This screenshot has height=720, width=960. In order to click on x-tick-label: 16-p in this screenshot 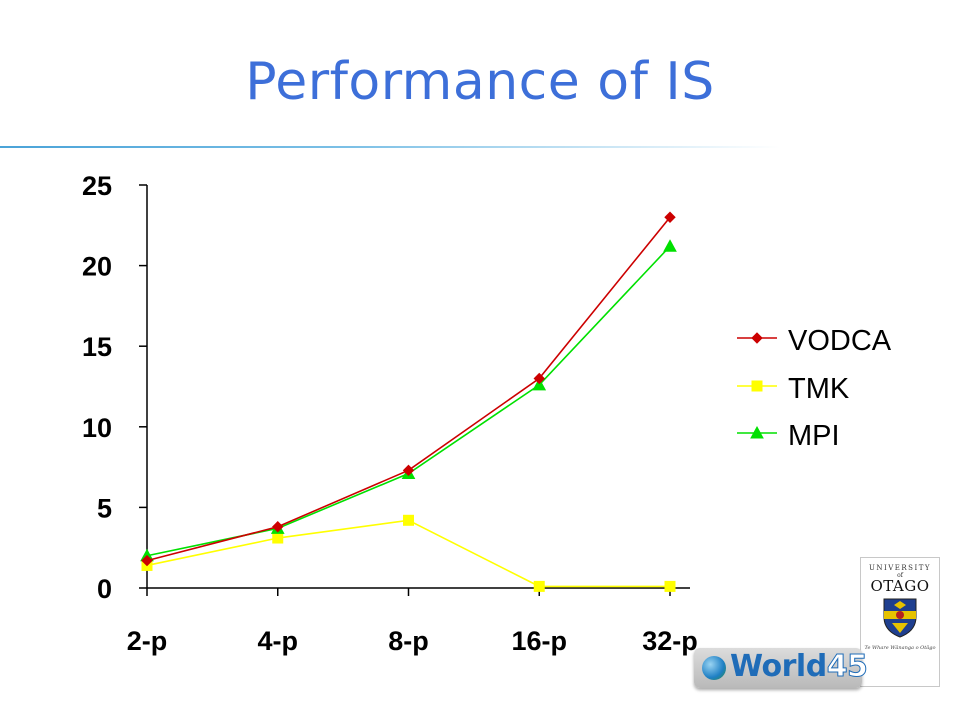, I will do `click(539, 641)`.